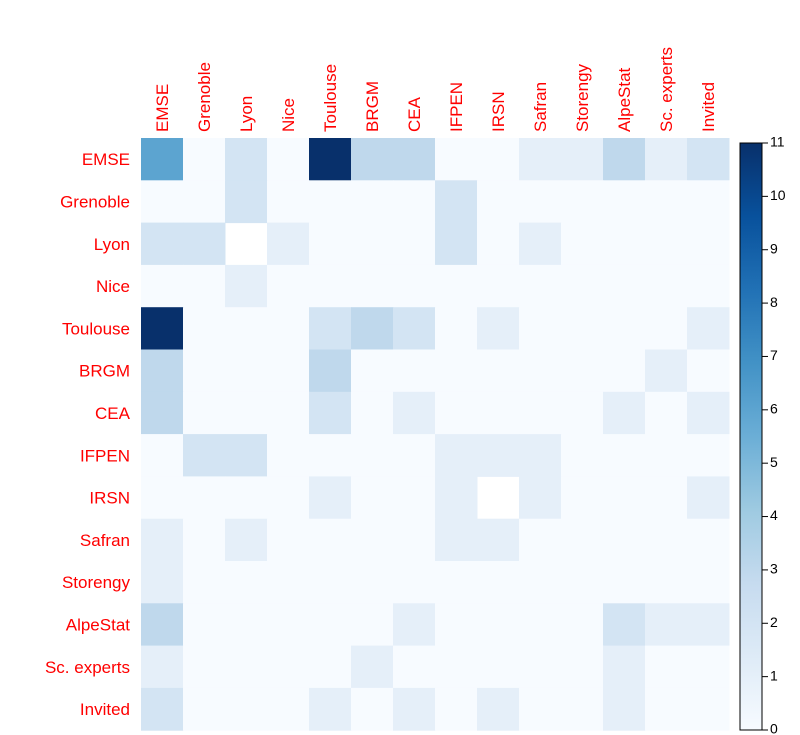  What do you see at coordinates (104, 371) in the screenshot?
I see `row-label: BRGM` at bounding box center [104, 371].